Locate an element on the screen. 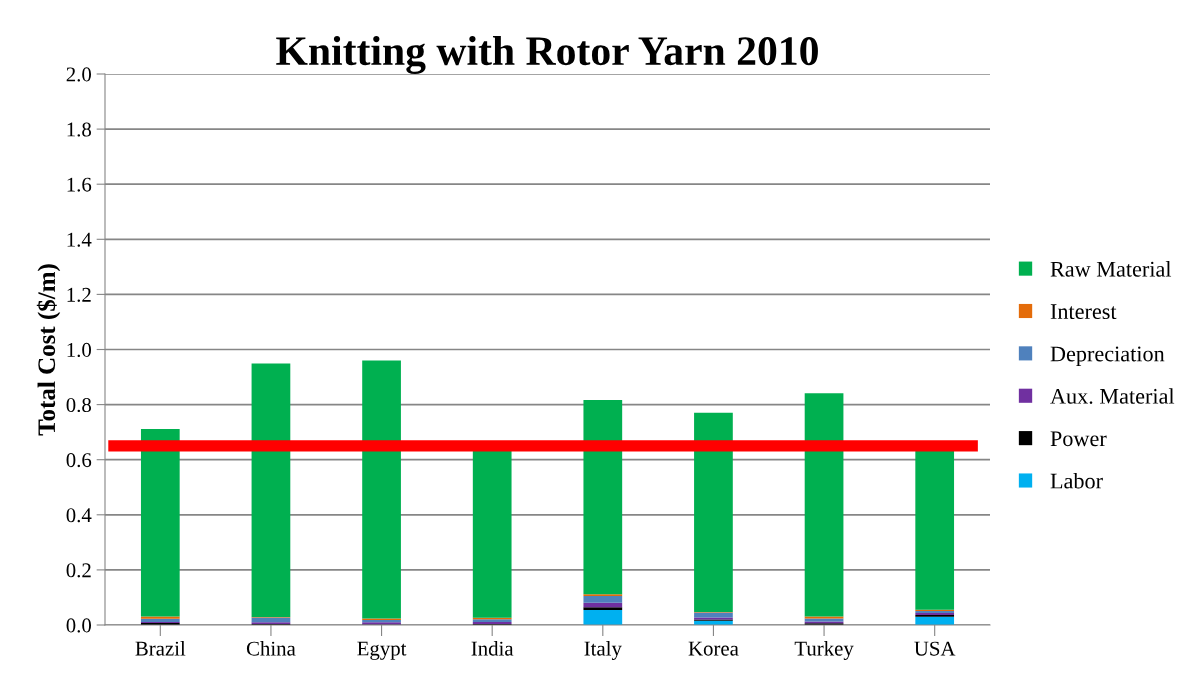 This screenshot has width=1196, height=674. legend-label: Power is located at coordinates (1078, 439).